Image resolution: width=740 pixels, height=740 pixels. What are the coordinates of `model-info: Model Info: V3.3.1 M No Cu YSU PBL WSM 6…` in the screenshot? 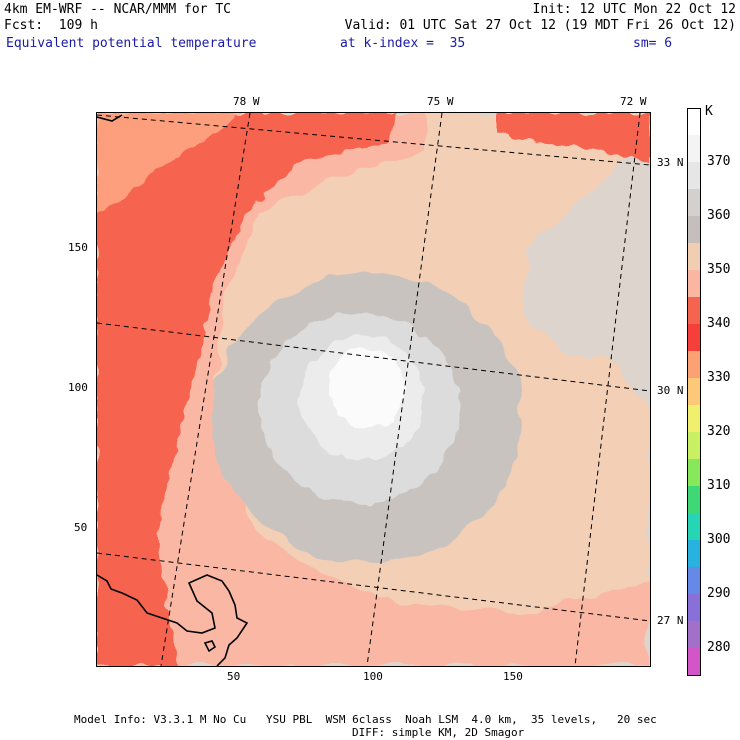 It's located at (365, 719).